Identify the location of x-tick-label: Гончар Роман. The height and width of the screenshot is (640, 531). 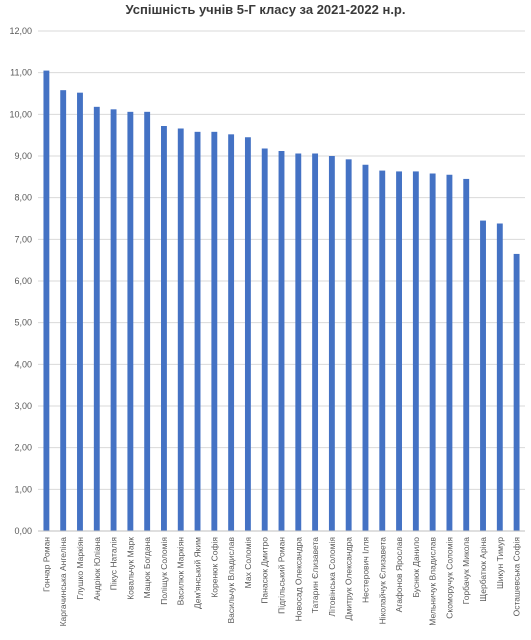
(46, 564).